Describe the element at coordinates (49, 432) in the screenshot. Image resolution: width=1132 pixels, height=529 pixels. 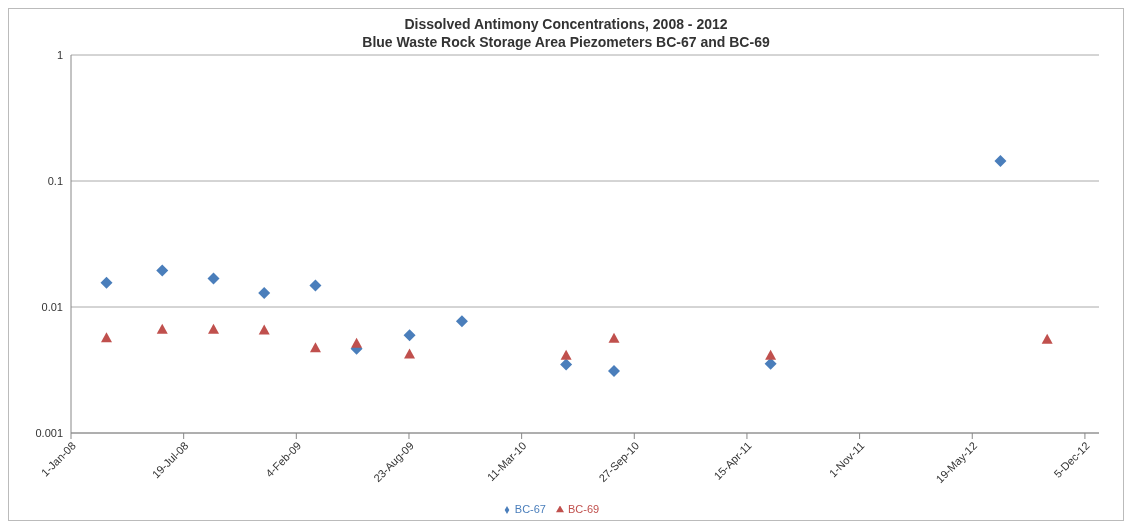
I see `y-tick-label: 0.001` at that location.